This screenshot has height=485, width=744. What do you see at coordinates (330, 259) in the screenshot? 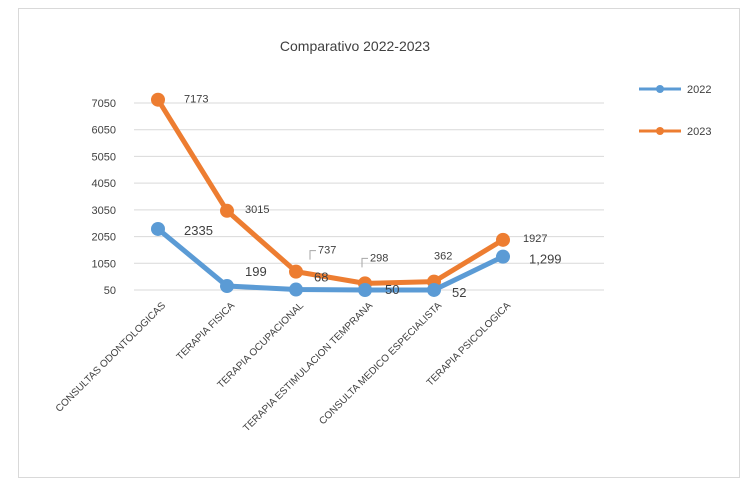
I see `series-line-2022` at bounding box center [330, 259].